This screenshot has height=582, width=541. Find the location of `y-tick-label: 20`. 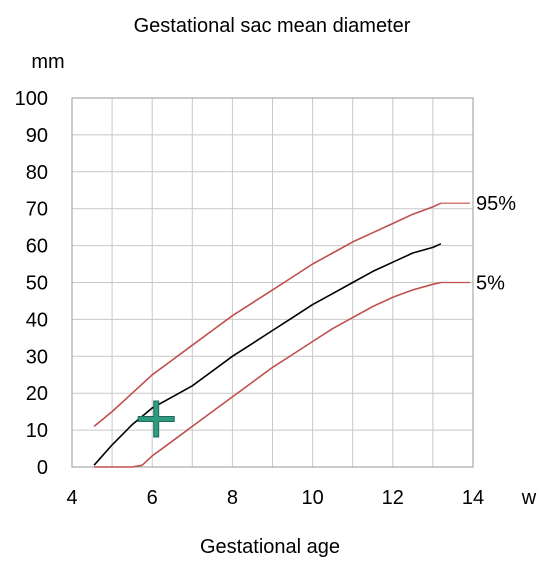

y-tick-label: 20 is located at coordinates (37, 394).